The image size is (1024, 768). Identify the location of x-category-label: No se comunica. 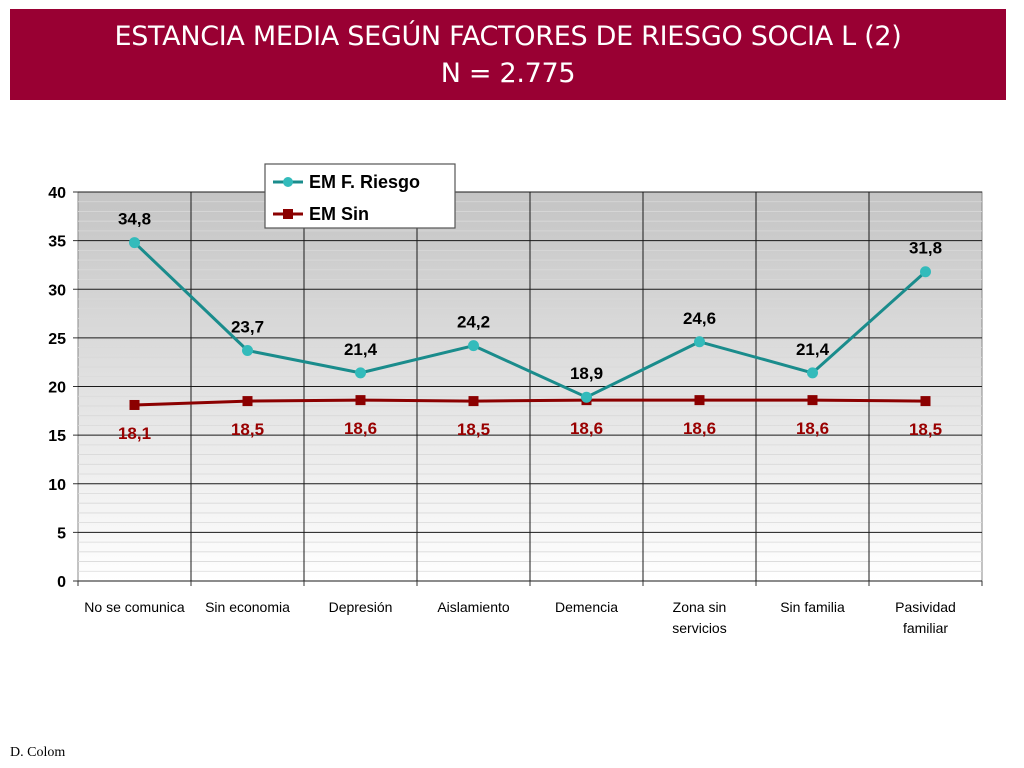
(134, 607).